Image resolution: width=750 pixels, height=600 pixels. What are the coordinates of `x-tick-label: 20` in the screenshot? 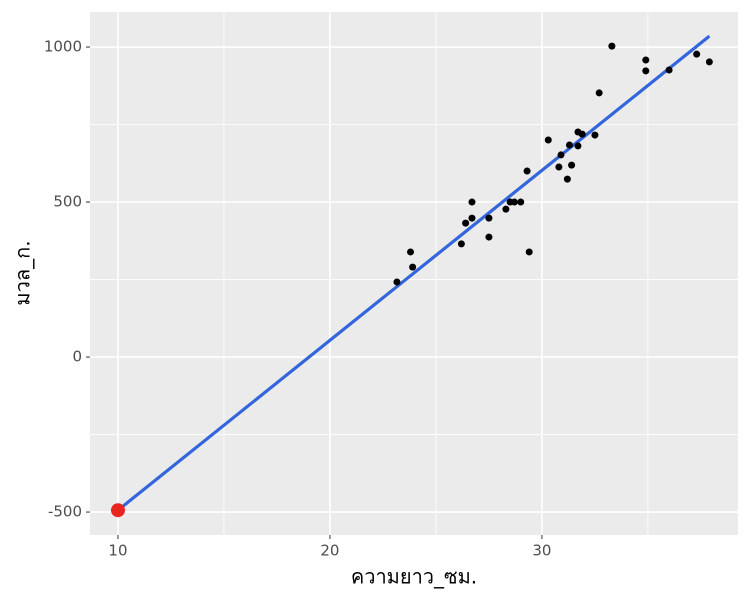 It's located at (329, 551).